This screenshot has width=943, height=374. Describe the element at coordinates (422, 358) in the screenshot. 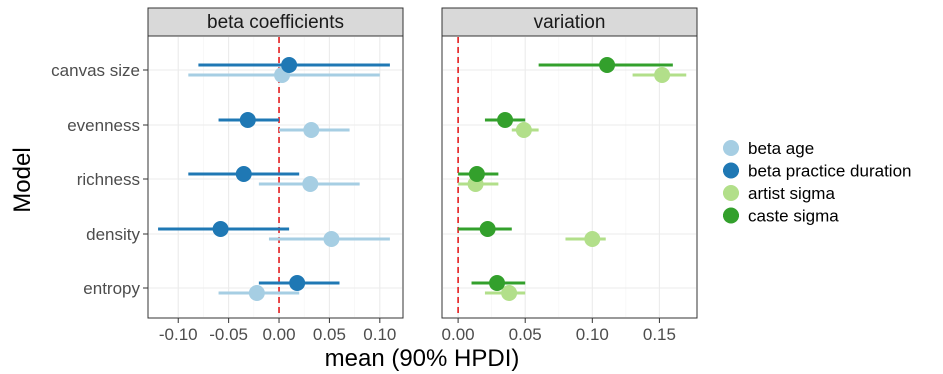

I see `x-axis-title: mean (90% HPDI)` at that location.